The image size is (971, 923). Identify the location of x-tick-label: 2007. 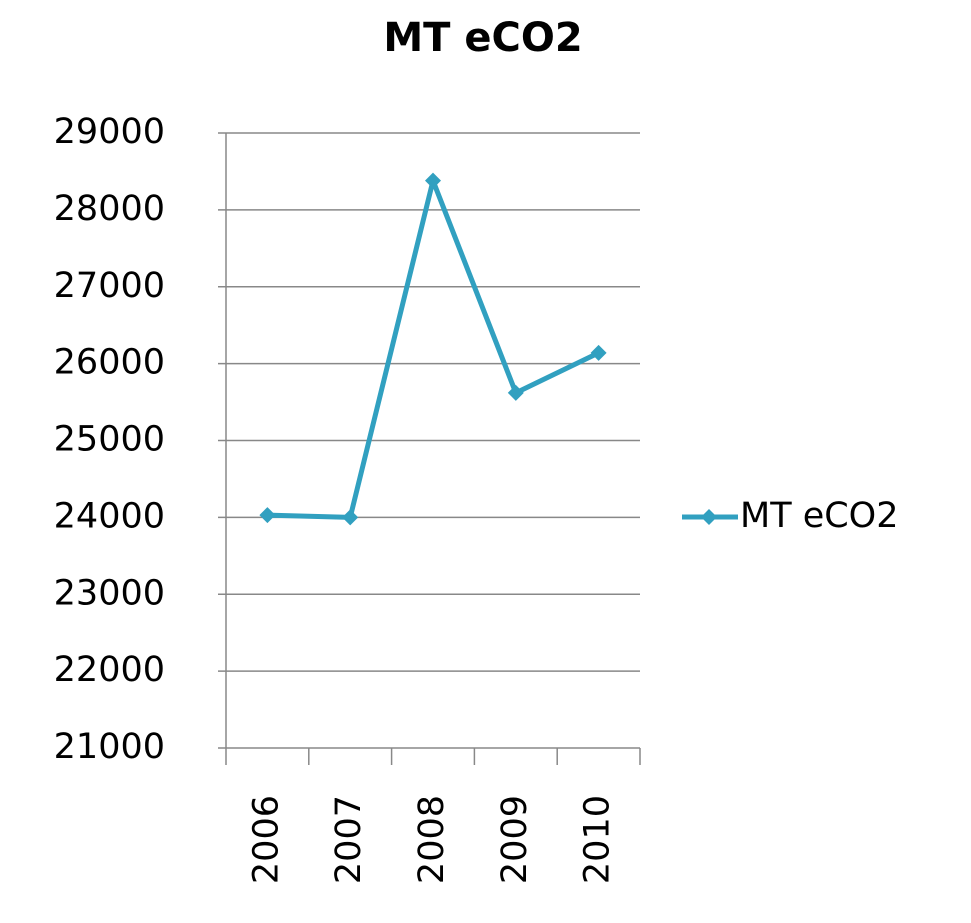
(349, 839).